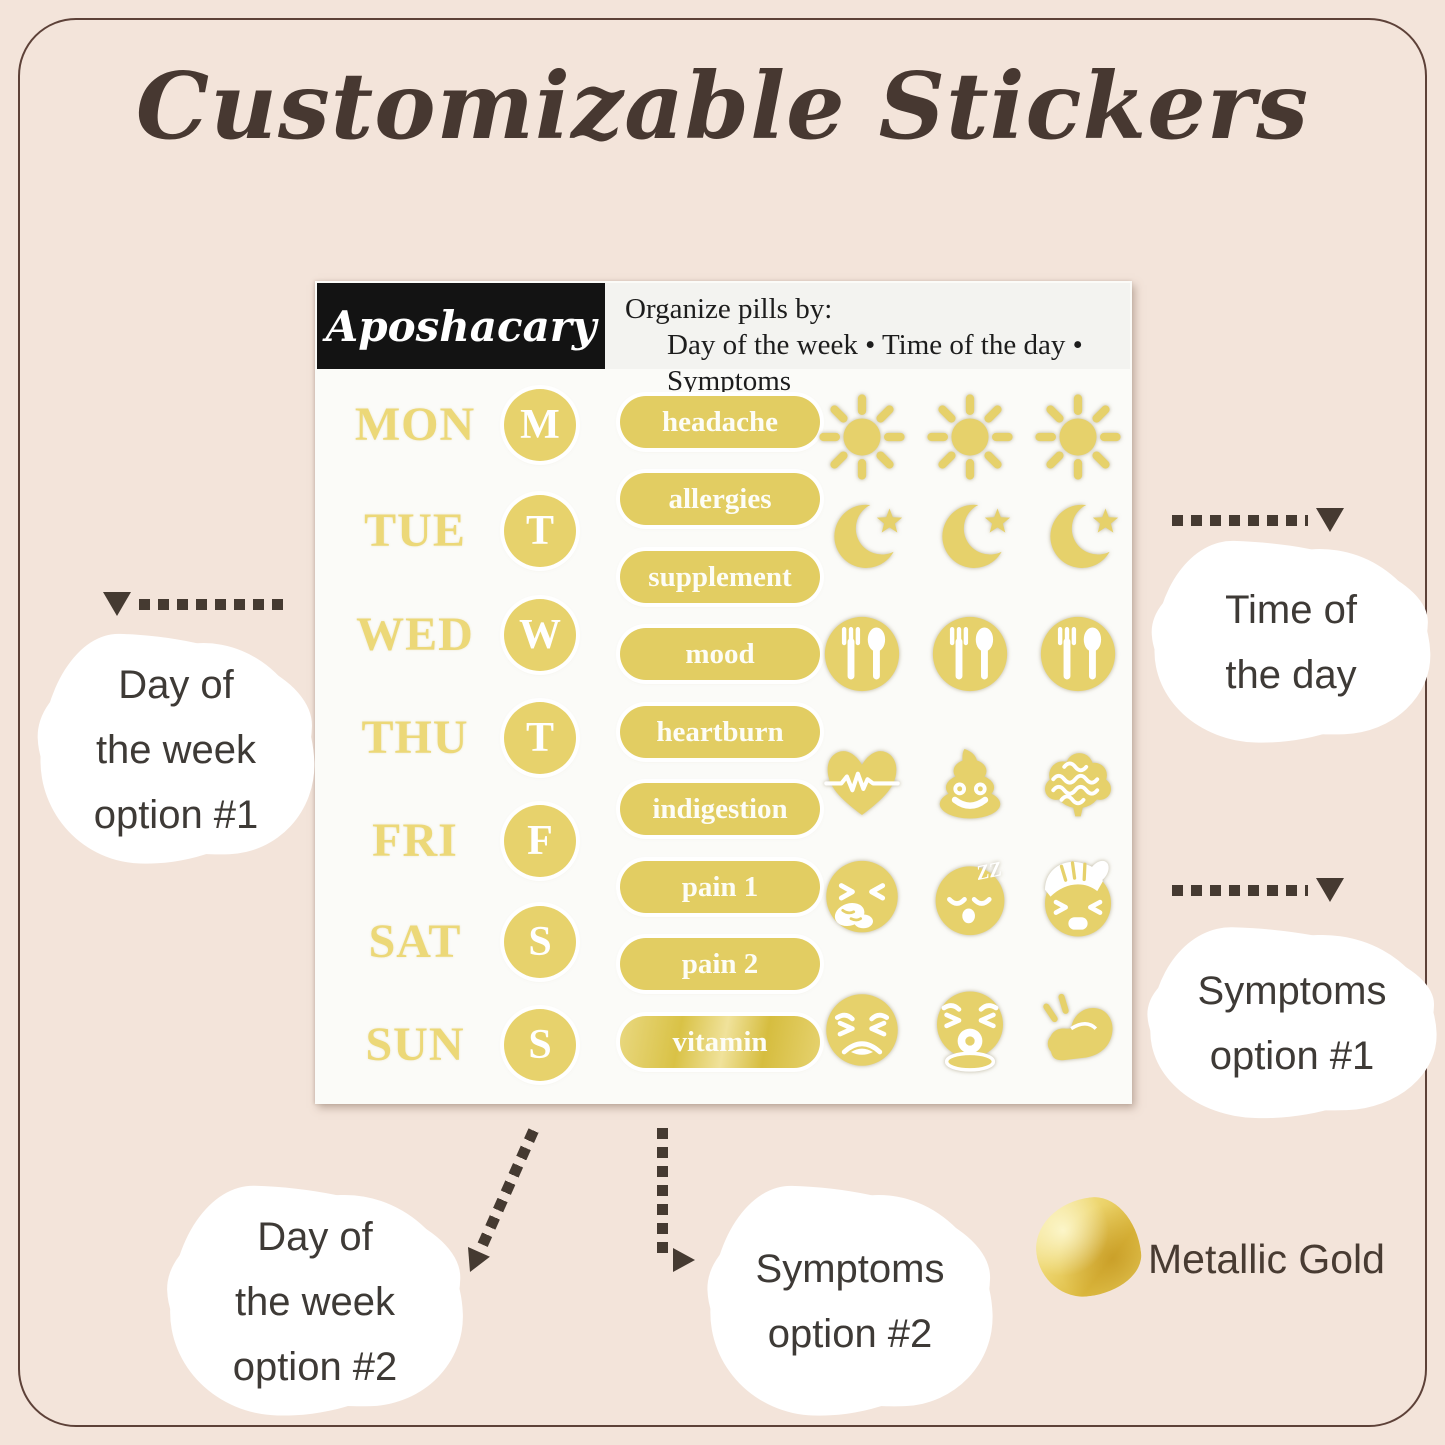 This screenshot has width=1445, height=1445. What do you see at coordinates (1078, 1030) in the screenshot?
I see `flexed-biceps-icon` at bounding box center [1078, 1030].